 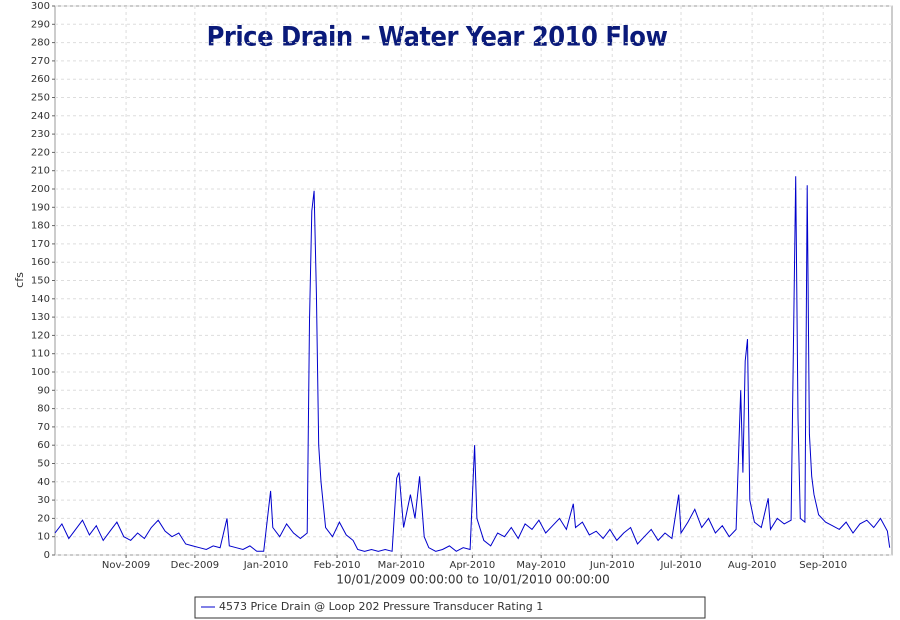 I want to click on y-tick-label: 110, so click(x=40, y=354).